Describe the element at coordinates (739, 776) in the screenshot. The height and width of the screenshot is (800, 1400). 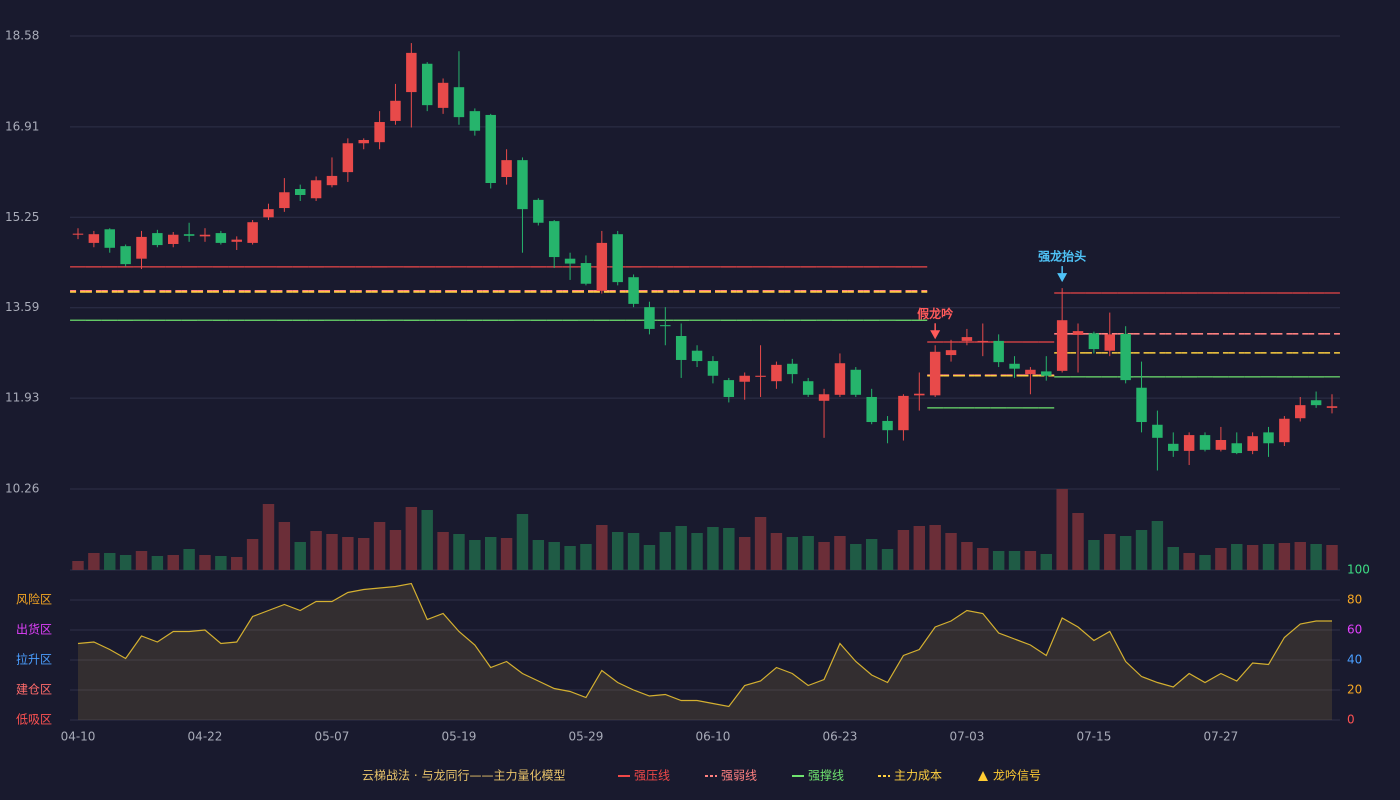
I see `legend-label: 强弱线` at that location.